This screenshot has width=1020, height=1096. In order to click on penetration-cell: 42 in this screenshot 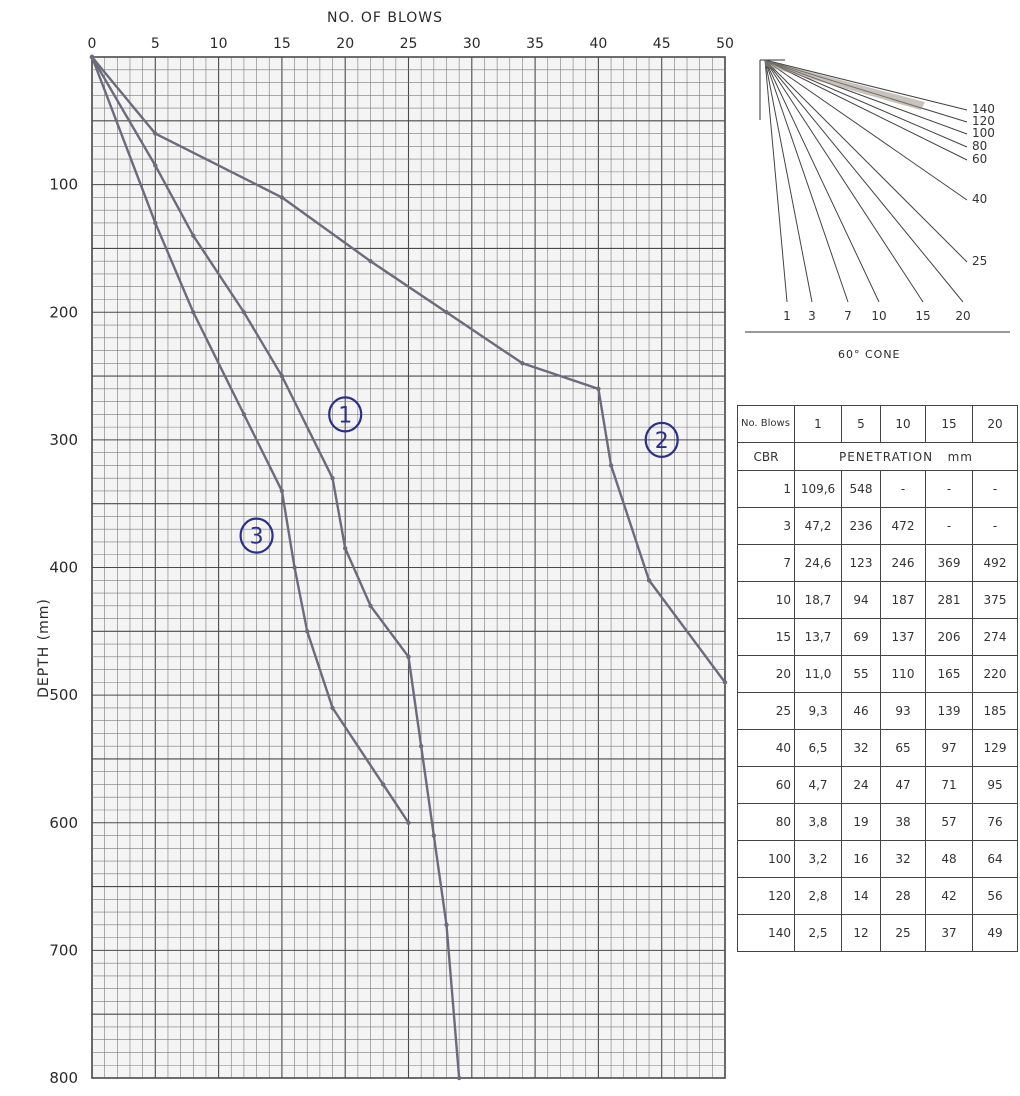, I will do `click(949, 896)`.